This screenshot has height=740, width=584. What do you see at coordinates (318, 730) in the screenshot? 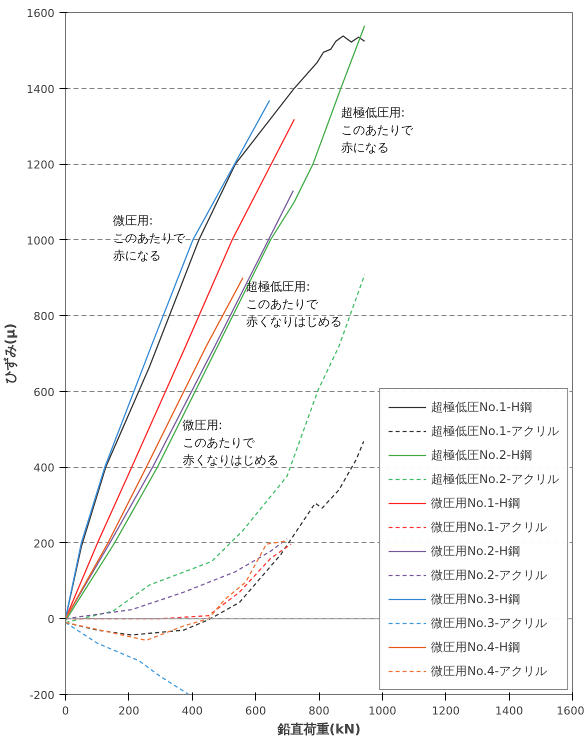
I see `x-axis-title: 鉛直荷重(kN)` at bounding box center [318, 730].